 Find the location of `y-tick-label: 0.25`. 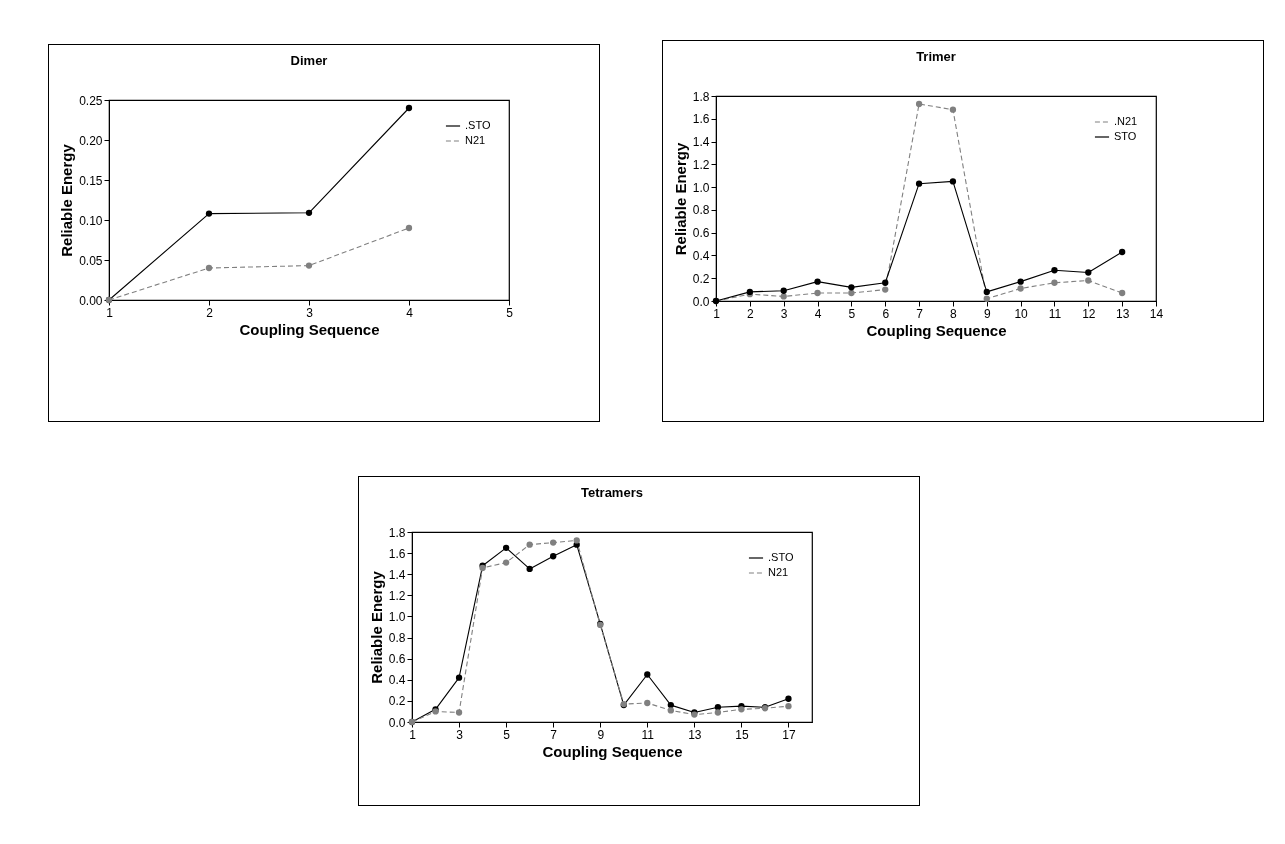

y-tick-label: 0.25 is located at coordinates (91, 100).